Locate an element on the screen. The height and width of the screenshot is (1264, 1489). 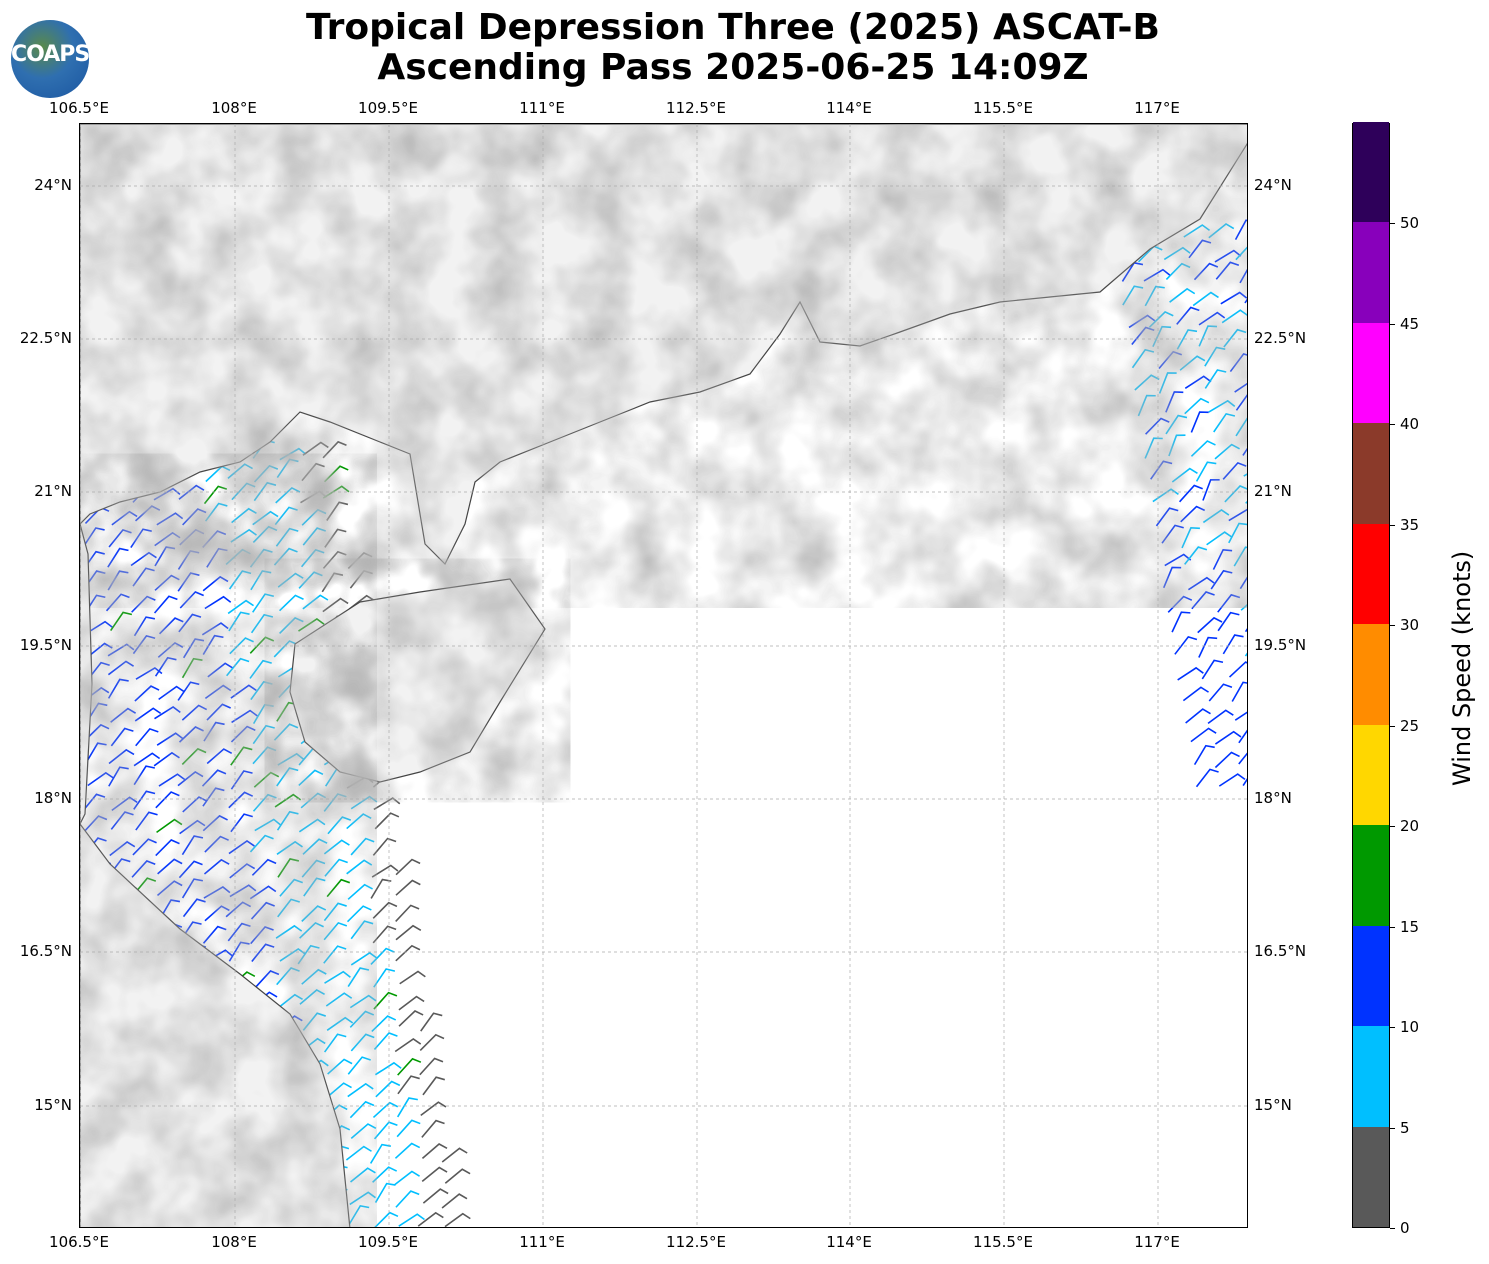
lat-tick-left: 16.5°N is located at coordinates (45, 951).